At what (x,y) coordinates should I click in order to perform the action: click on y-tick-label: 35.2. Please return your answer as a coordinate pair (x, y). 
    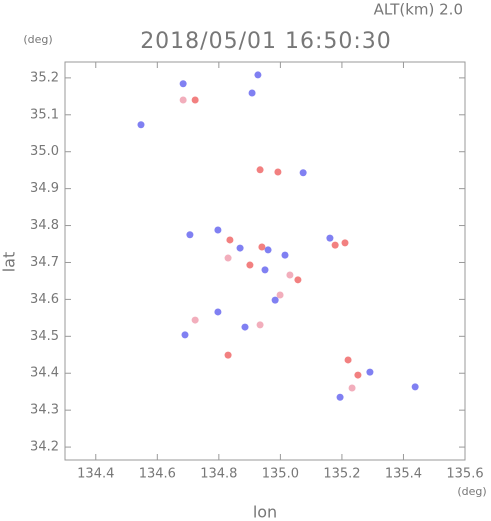
    Looking at the image, I should click on (44, 77).